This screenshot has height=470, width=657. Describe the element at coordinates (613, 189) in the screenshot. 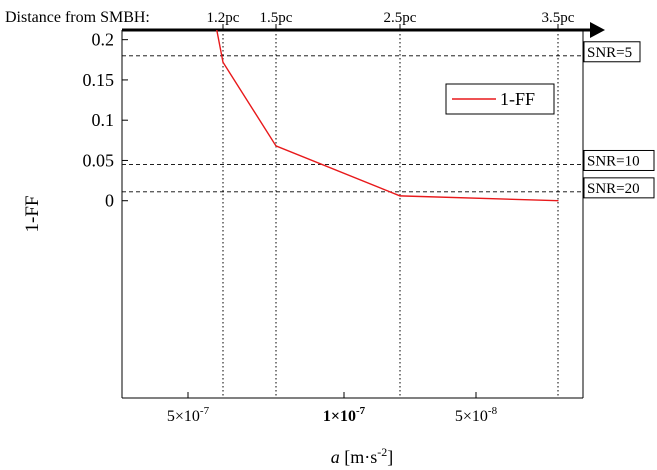

I see `snr-label-3: SNR=20` at that location.